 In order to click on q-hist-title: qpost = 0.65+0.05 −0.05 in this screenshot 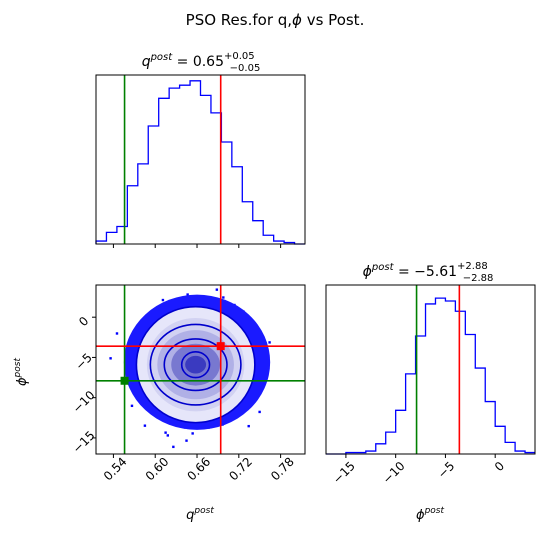, I will do `click(201, 62)`.